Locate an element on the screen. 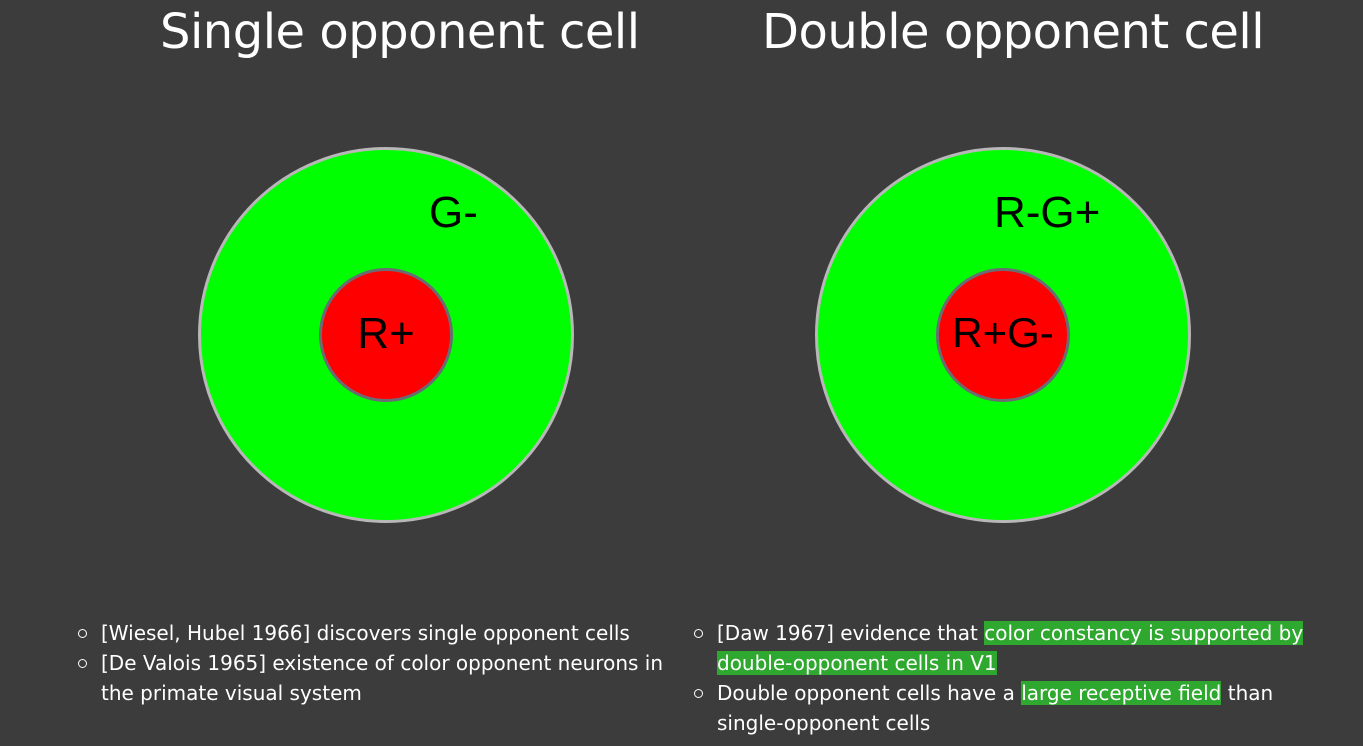 Image resolution: width=1363 pixels, height=746 pixels. single-center-circle: R+ is located at coordinates (386, 335).